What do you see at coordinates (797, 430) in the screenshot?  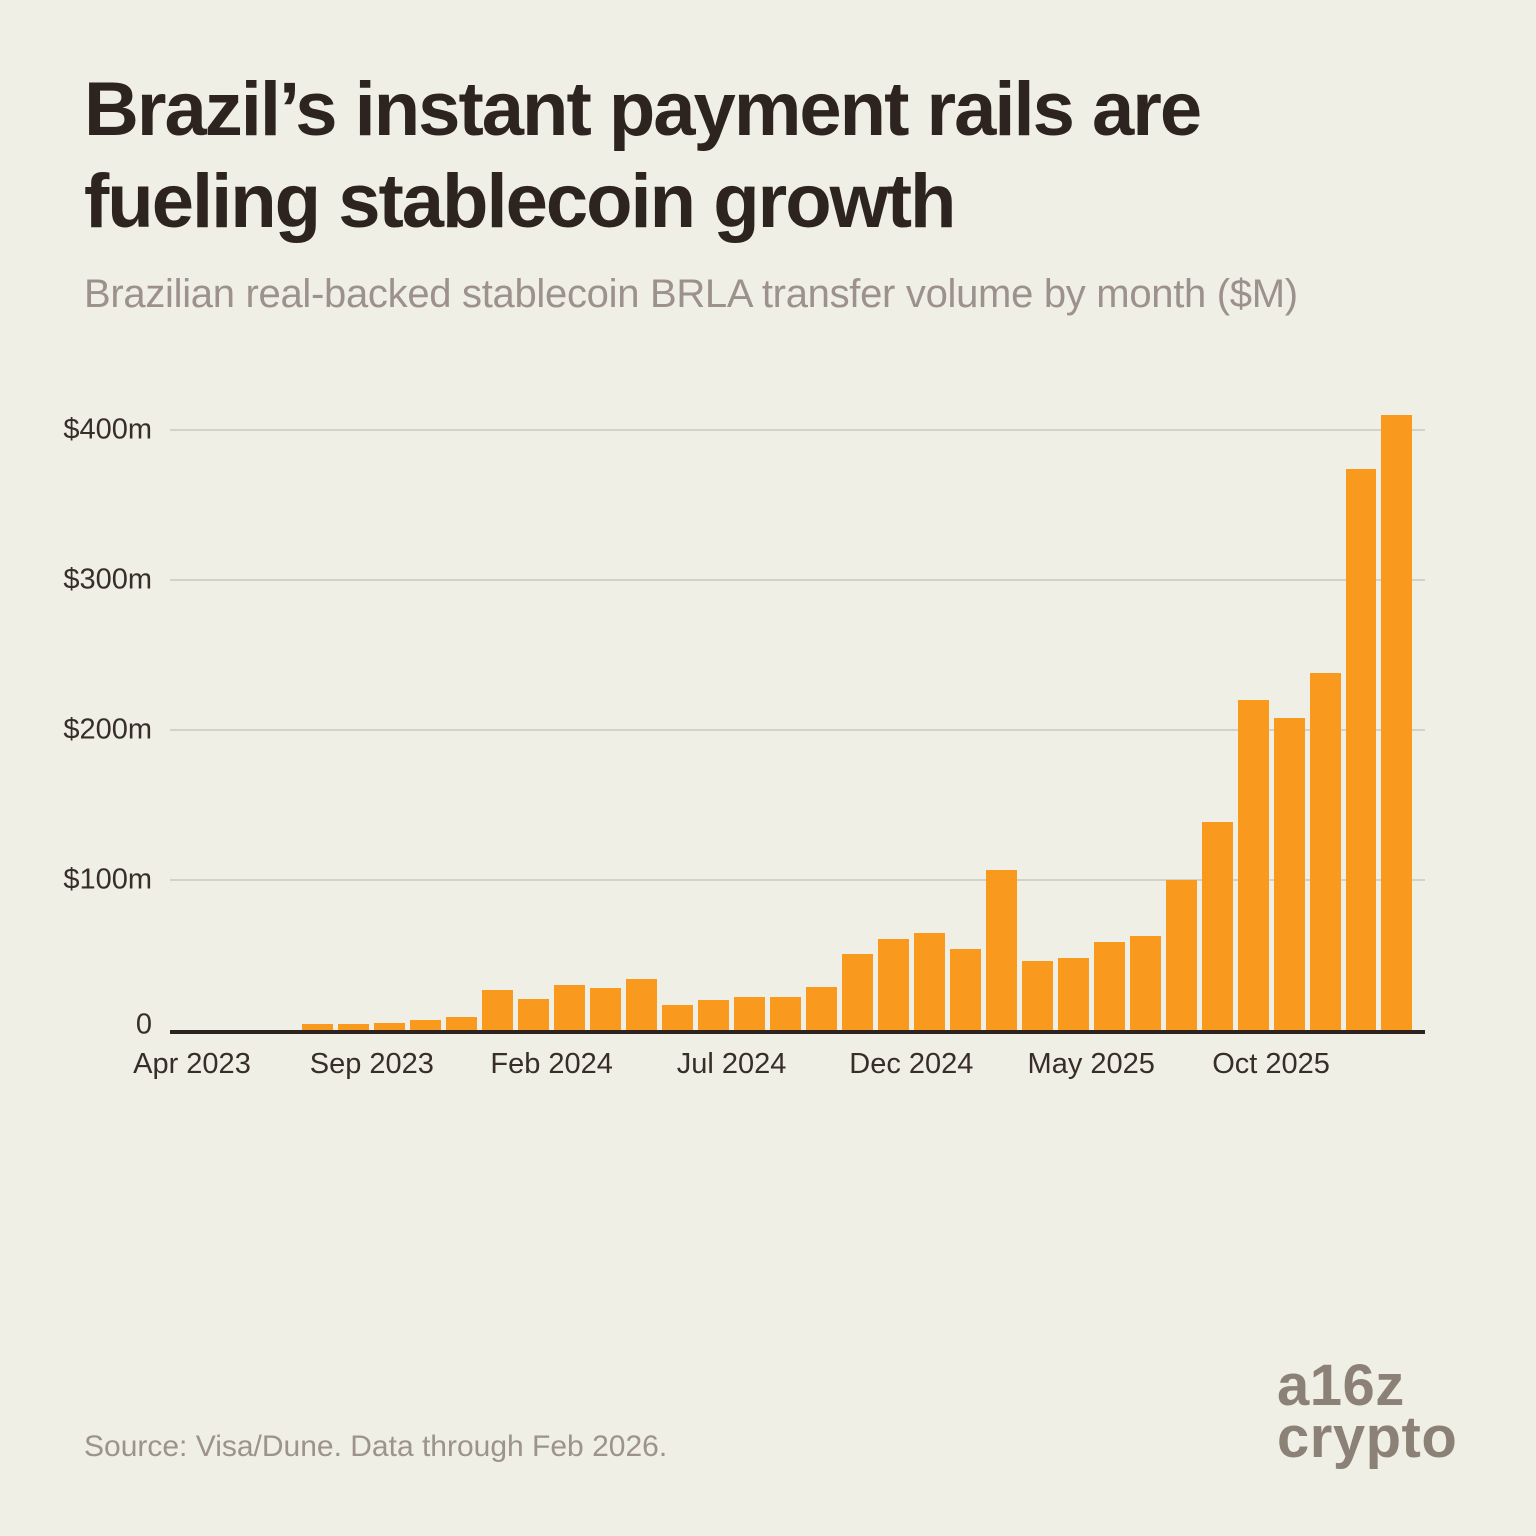 I see `gridline-$400m` at bounding box center [797, 430].